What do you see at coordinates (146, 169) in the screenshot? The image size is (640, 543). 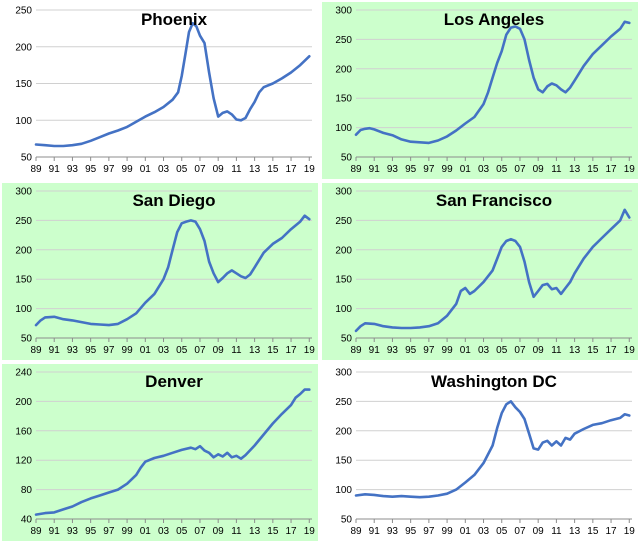 I see `x-tick-label-phoenix: 01` at bounding box center [146, 169].